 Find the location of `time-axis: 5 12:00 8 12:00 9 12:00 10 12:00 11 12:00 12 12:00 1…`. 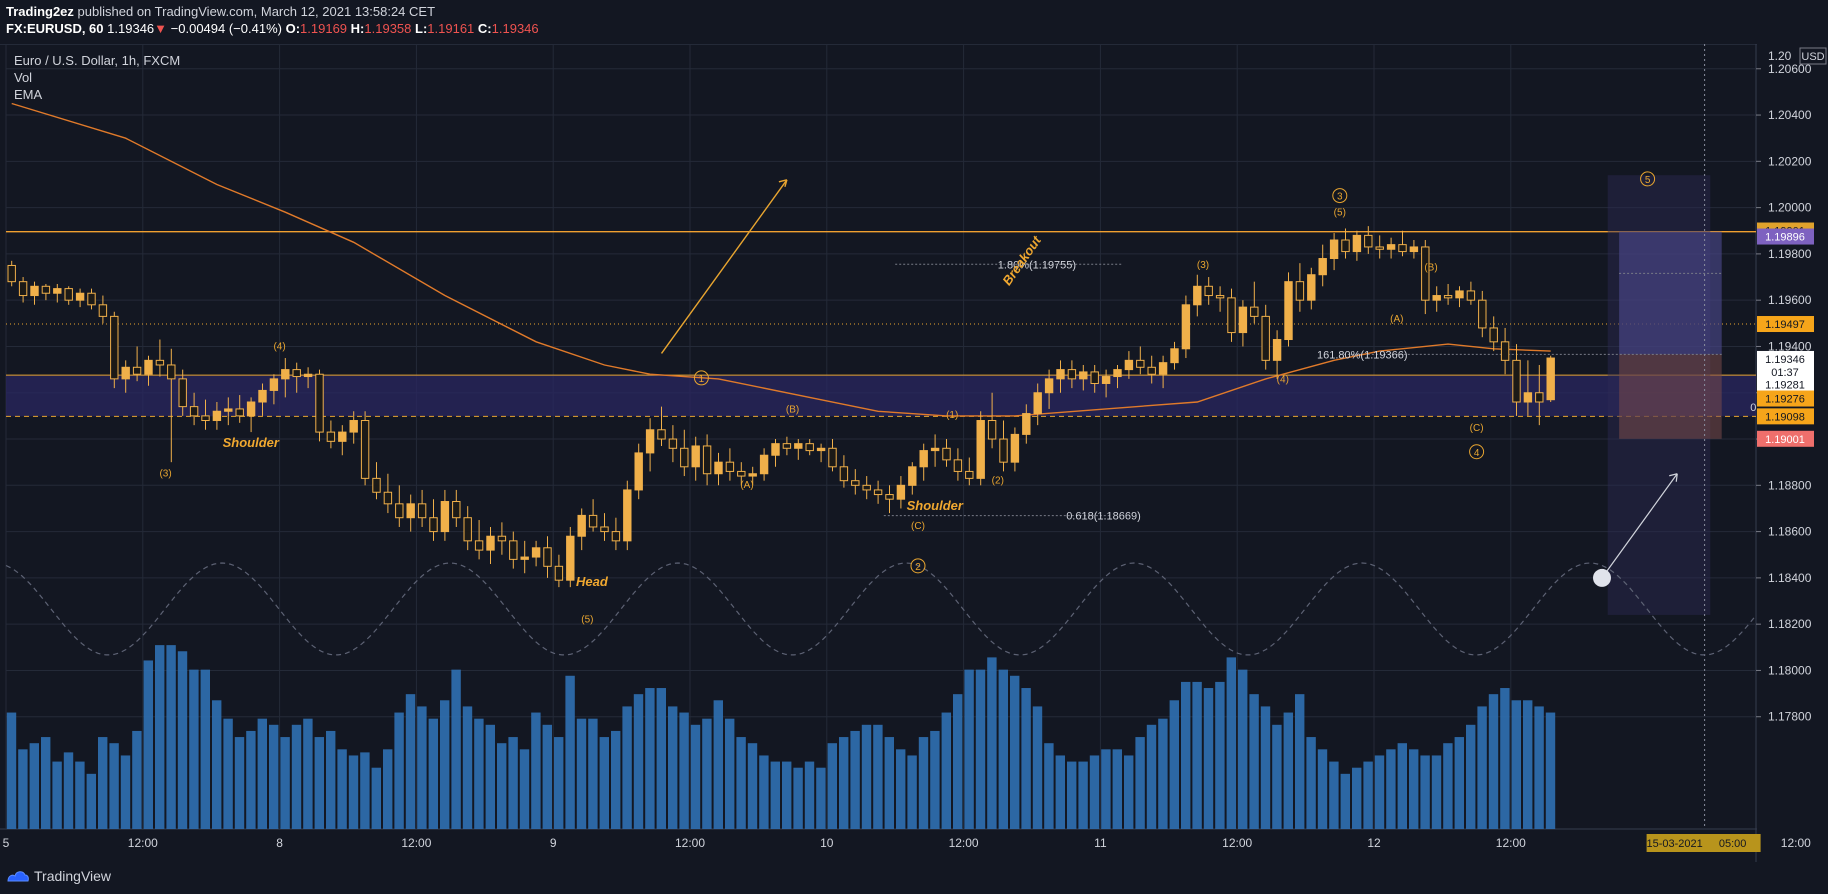

time-axis: 5 12:00 8 12:00 9 12:00 10 12:00 11 12:00 12 12:00 1… is located at coordinates (915, 843).